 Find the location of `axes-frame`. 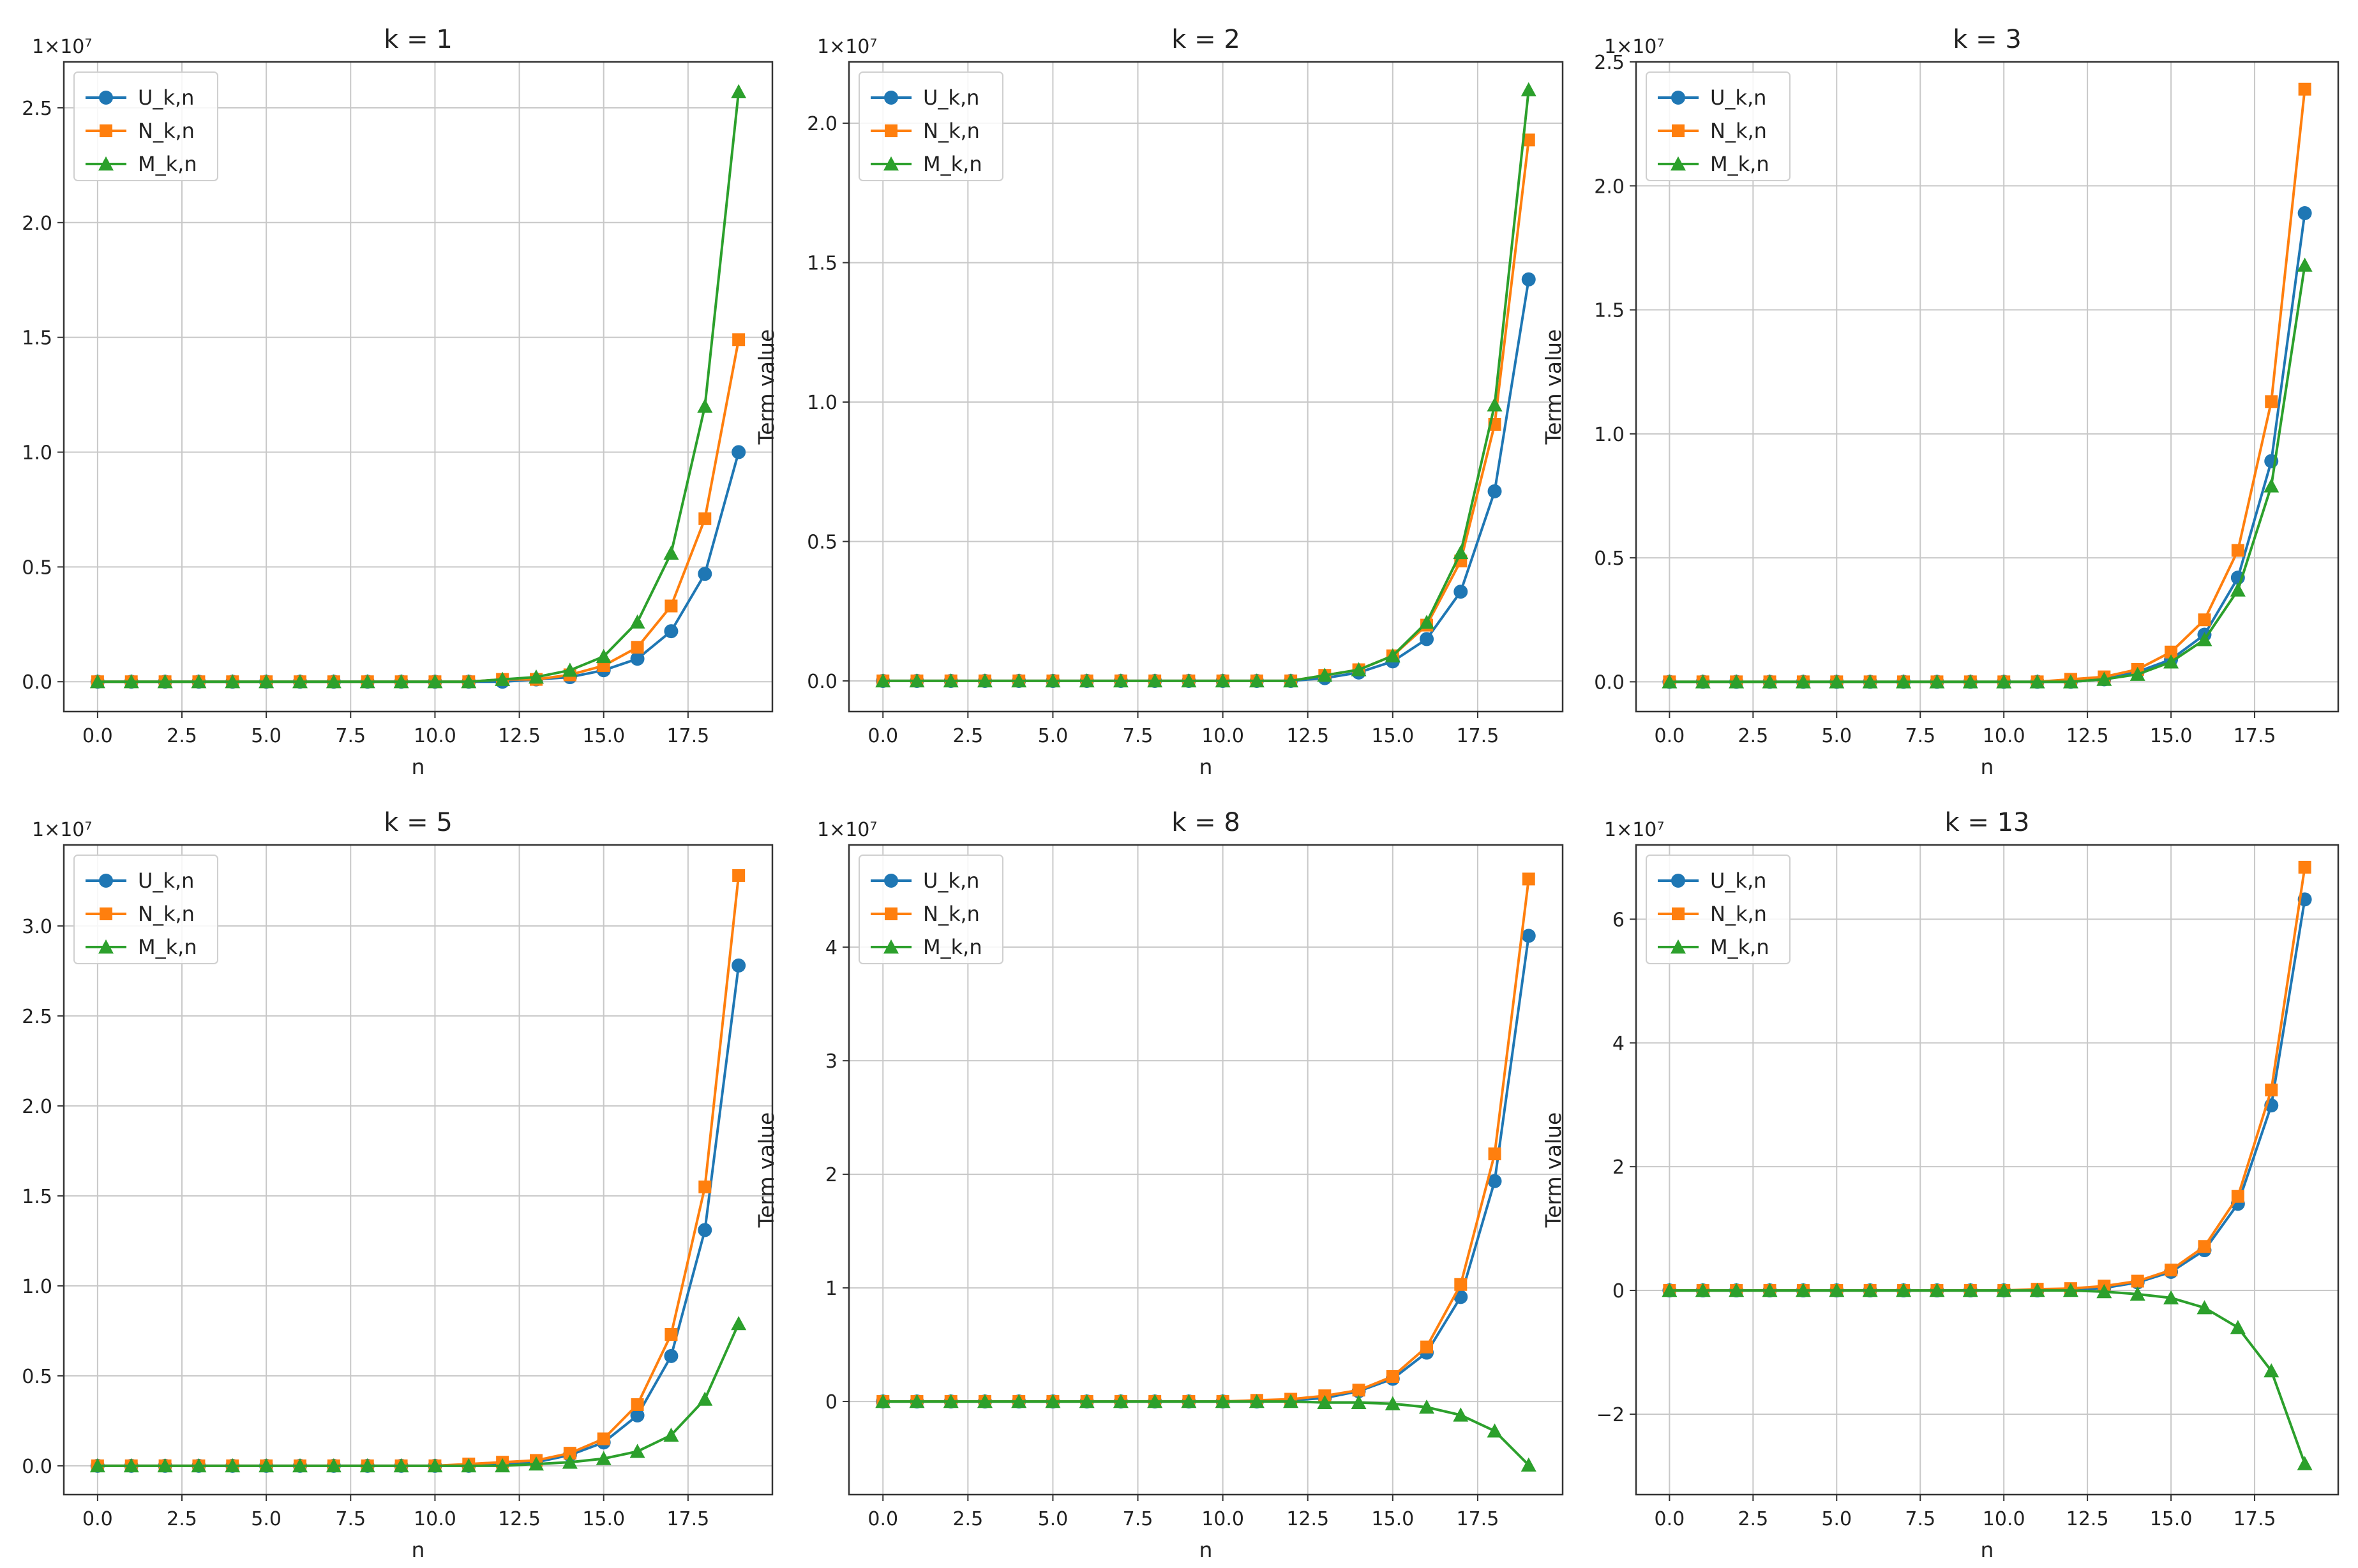

axes-frame is located at coordinates (418, 1170).